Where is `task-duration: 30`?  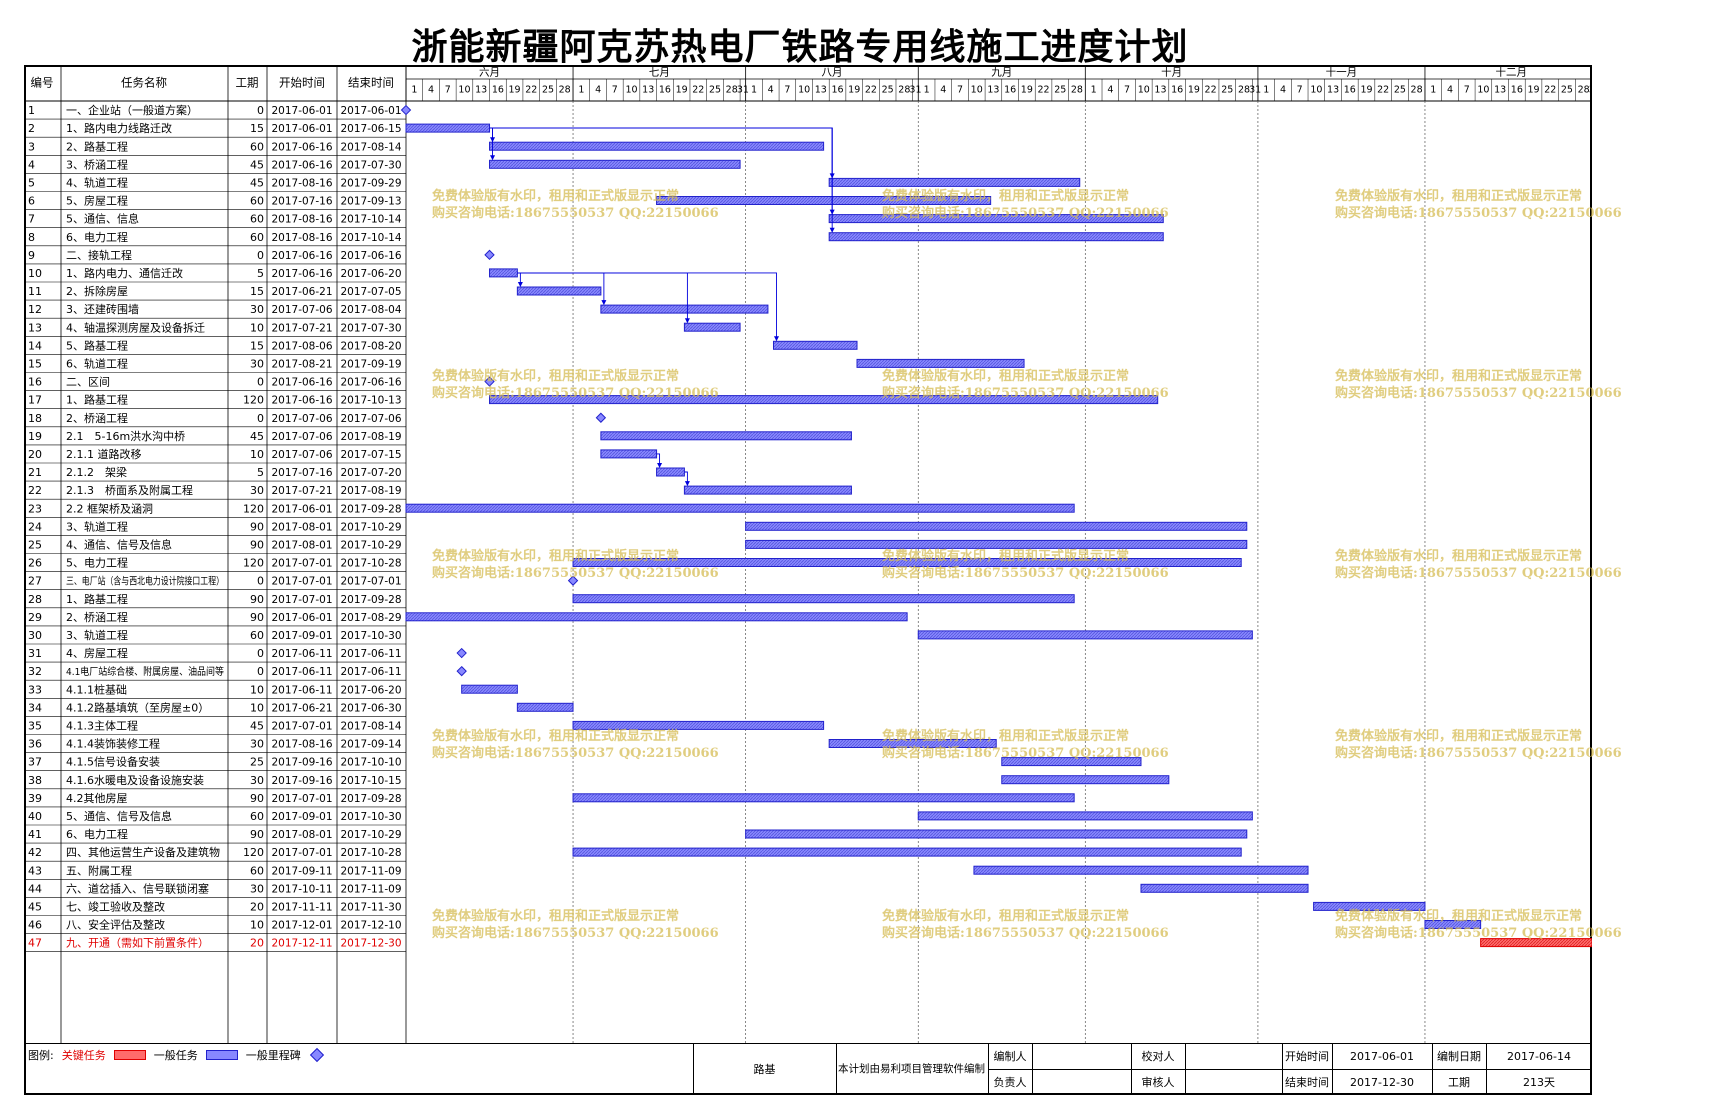
task-duration: 30 is located at coordinates (257, 309).